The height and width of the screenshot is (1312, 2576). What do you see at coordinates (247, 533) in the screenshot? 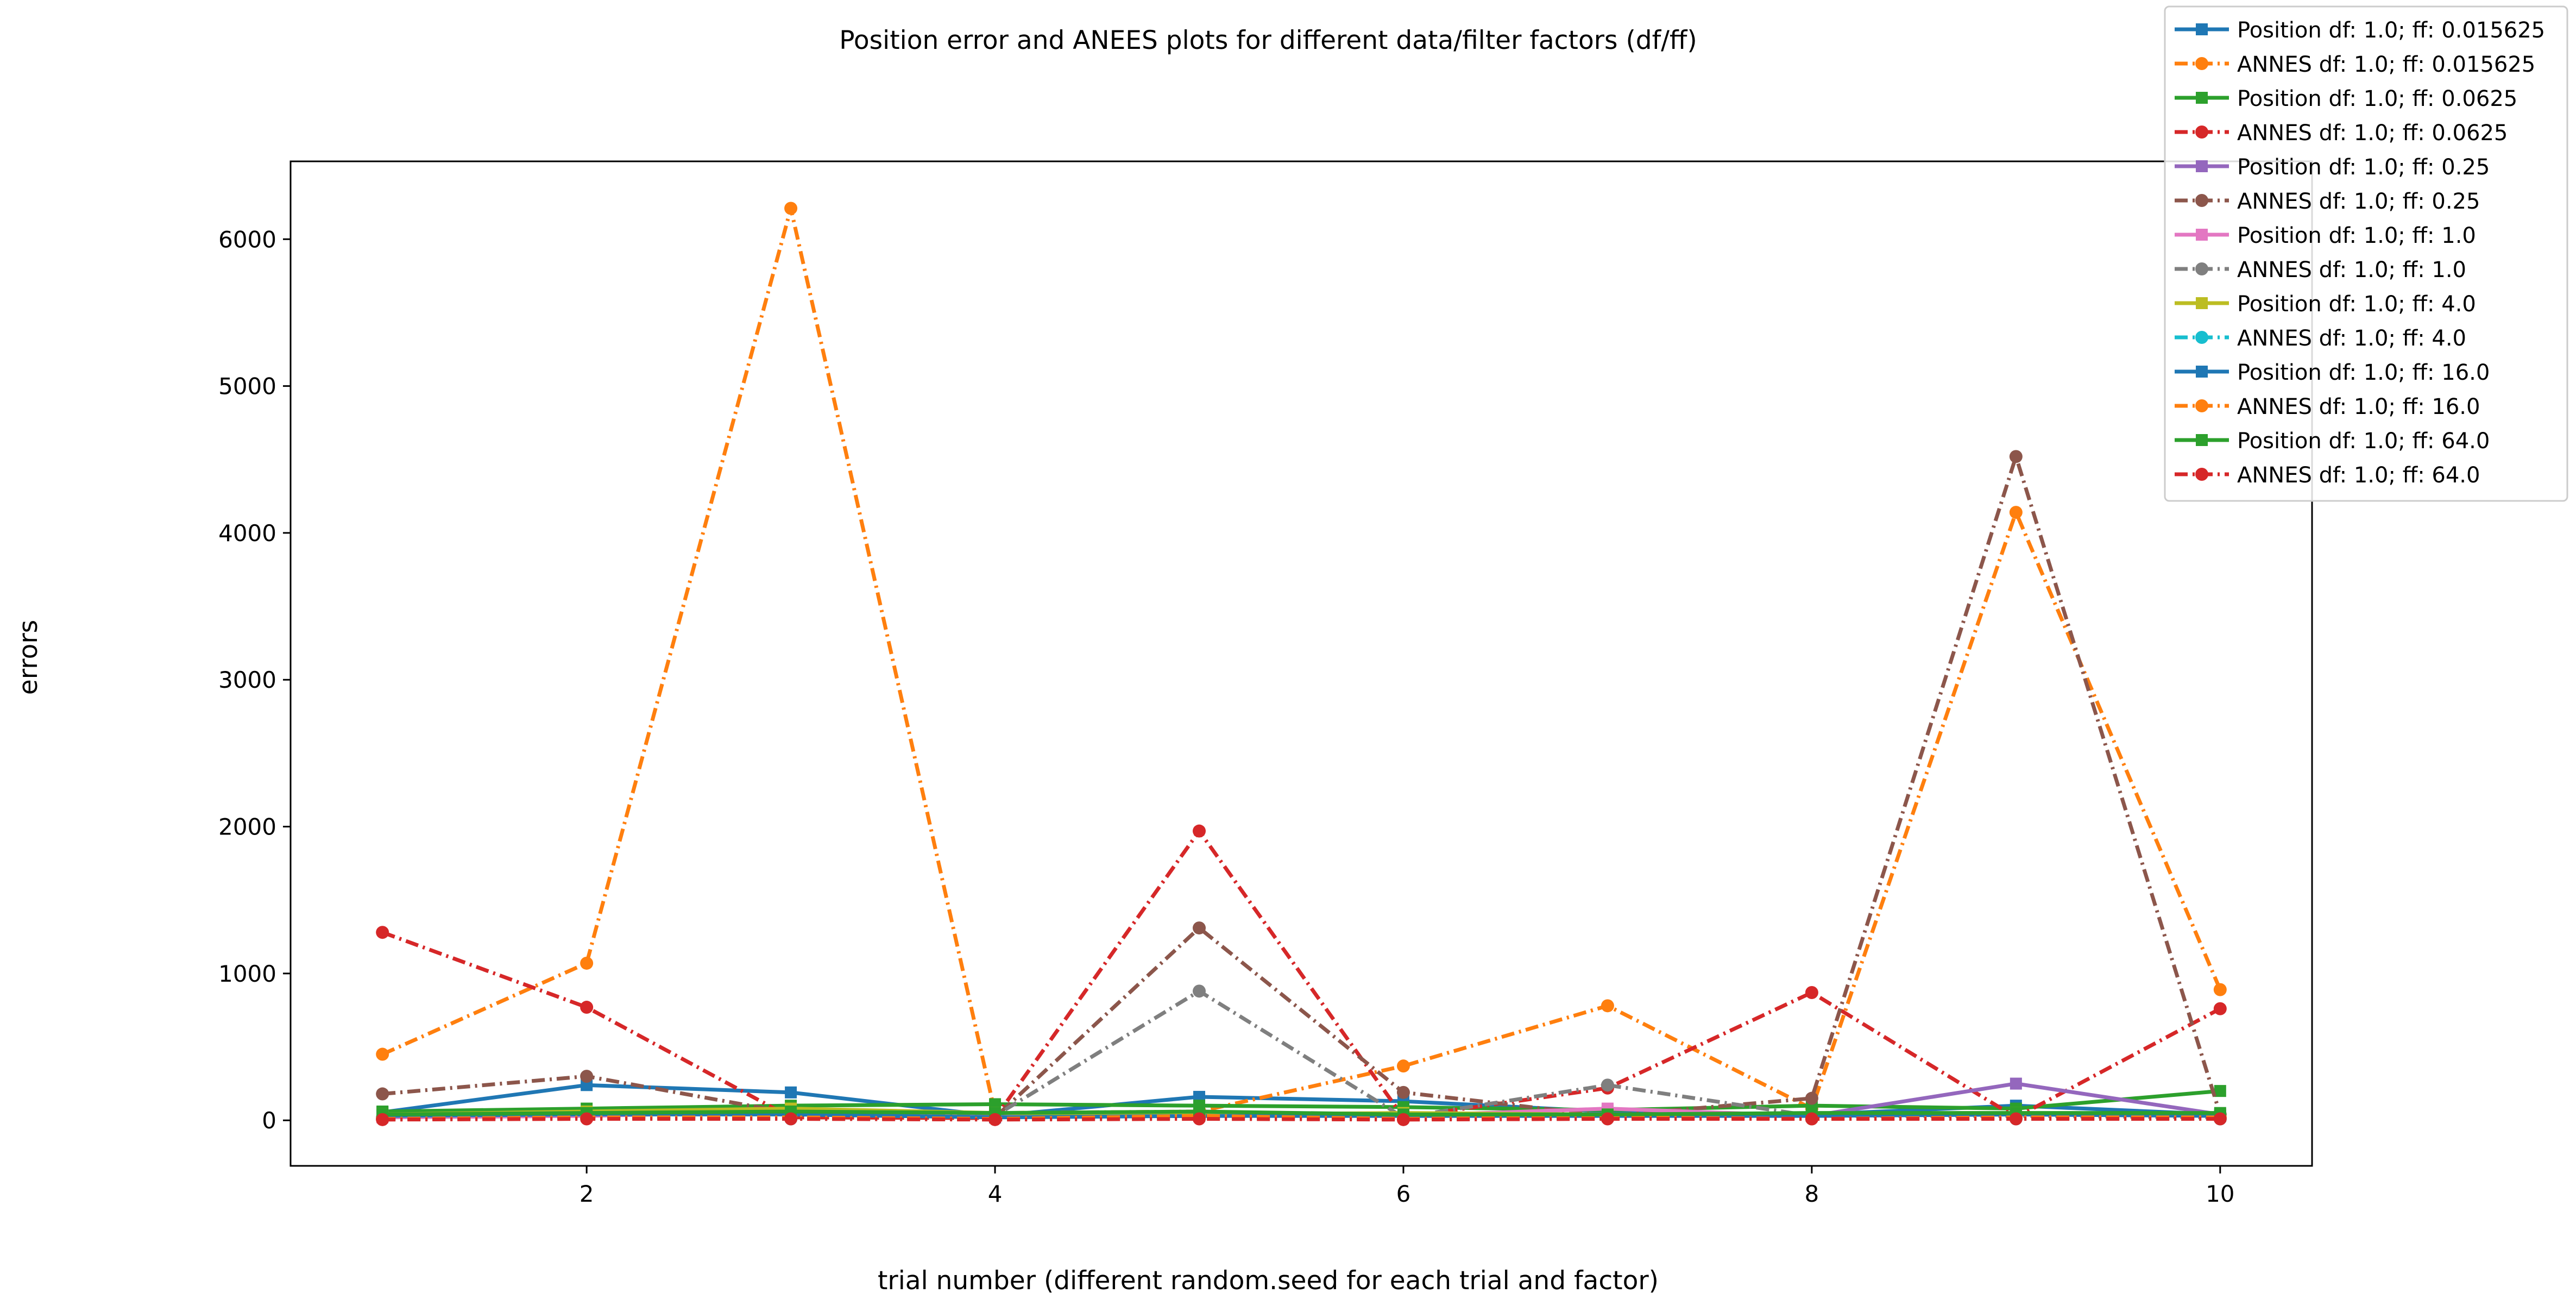
I see `y-tick-label: 4000` at bounding box center [247, 533].